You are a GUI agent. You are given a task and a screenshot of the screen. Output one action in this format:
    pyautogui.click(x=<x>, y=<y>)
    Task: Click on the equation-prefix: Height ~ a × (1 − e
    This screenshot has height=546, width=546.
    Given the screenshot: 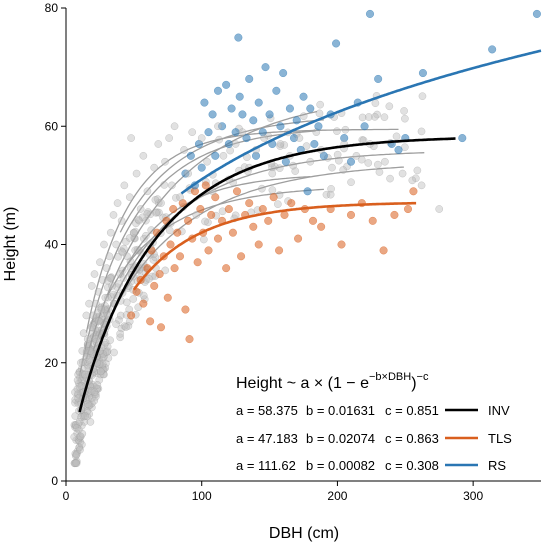 What is the action you would take?
    pyautogui.click(x=302, y=383)
    